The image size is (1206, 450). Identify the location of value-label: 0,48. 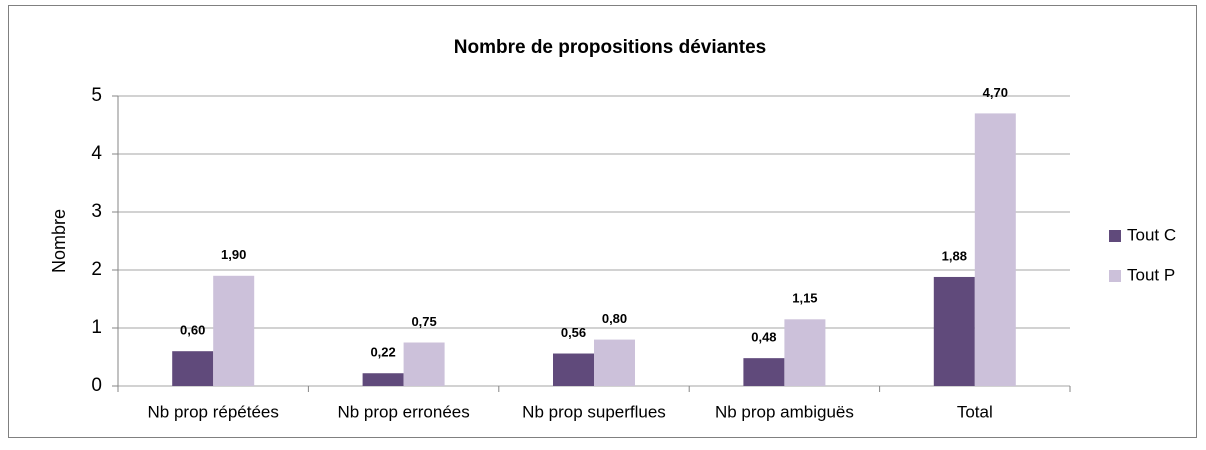
(763, 337).